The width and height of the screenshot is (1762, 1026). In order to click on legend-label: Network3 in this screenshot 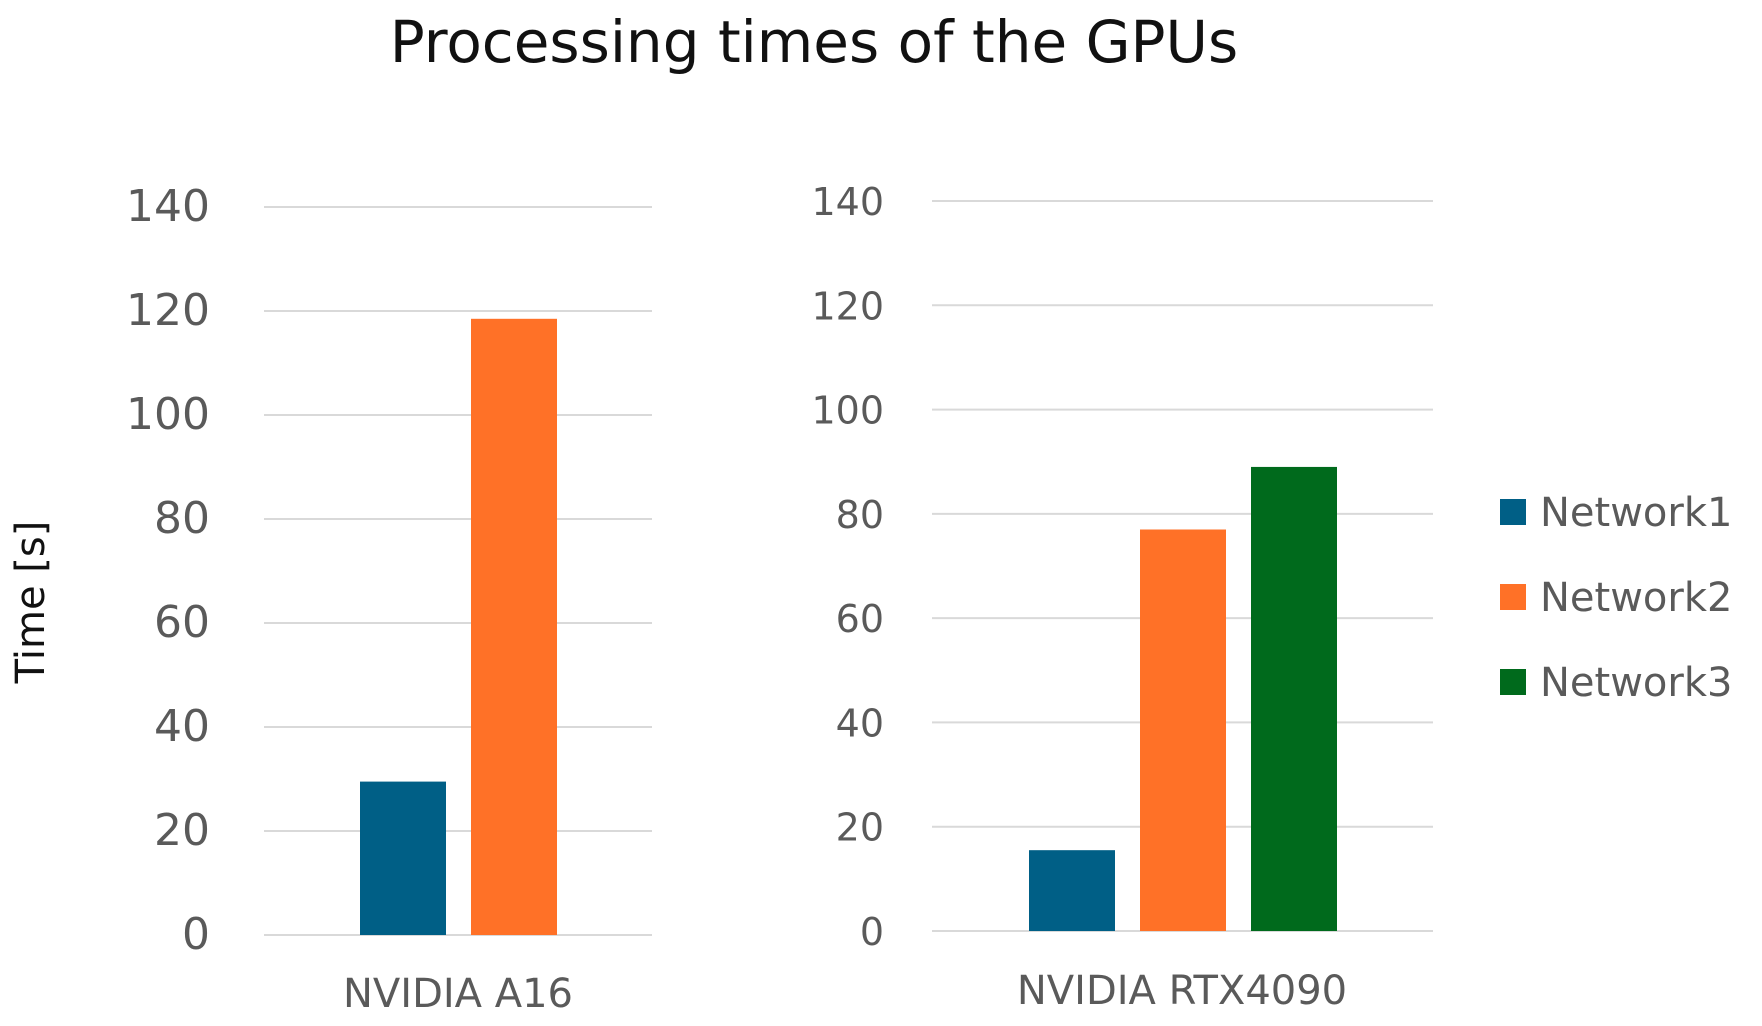, I will do `click(1636, 683)`.